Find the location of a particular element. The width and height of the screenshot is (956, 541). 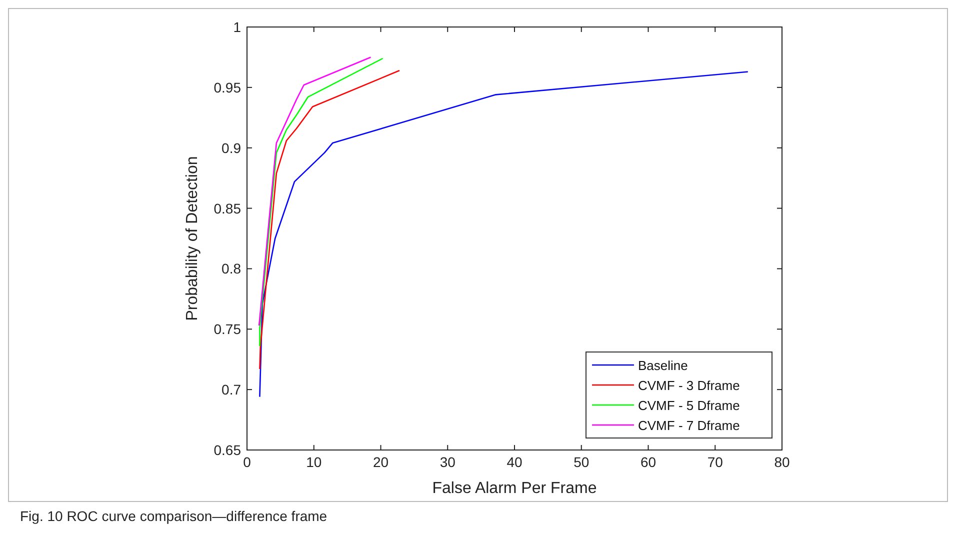

x-tick-label: 70 is located at coordinates (715, 462).